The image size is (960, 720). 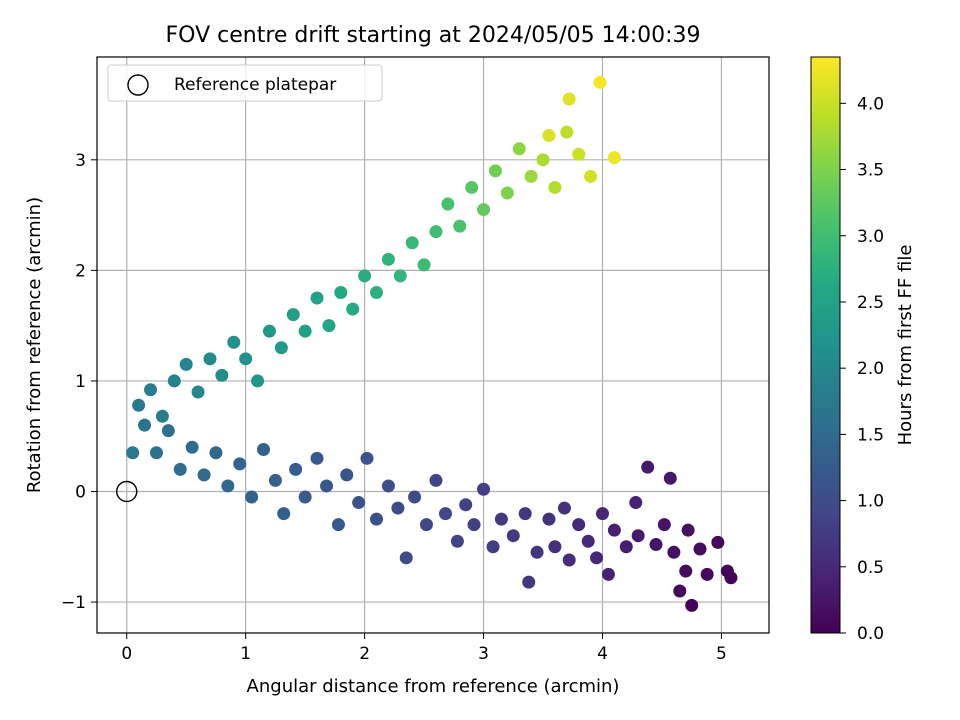 I want to click on legend-label: Reference platepar, so click(x=255, y=85).